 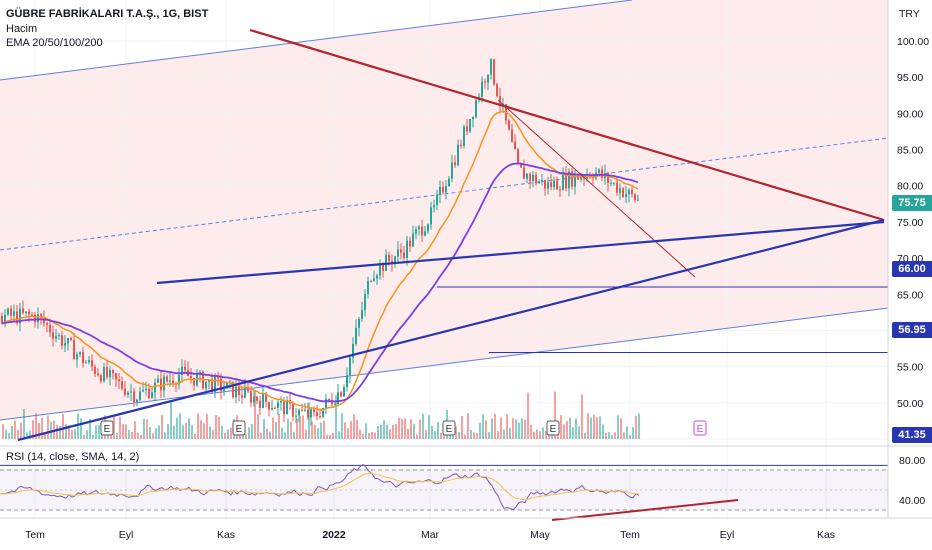 What do you see at coordinates (22, 28) in the screenshot?
I see `volume-legend: Hacim` at bounding box center [22, 28].